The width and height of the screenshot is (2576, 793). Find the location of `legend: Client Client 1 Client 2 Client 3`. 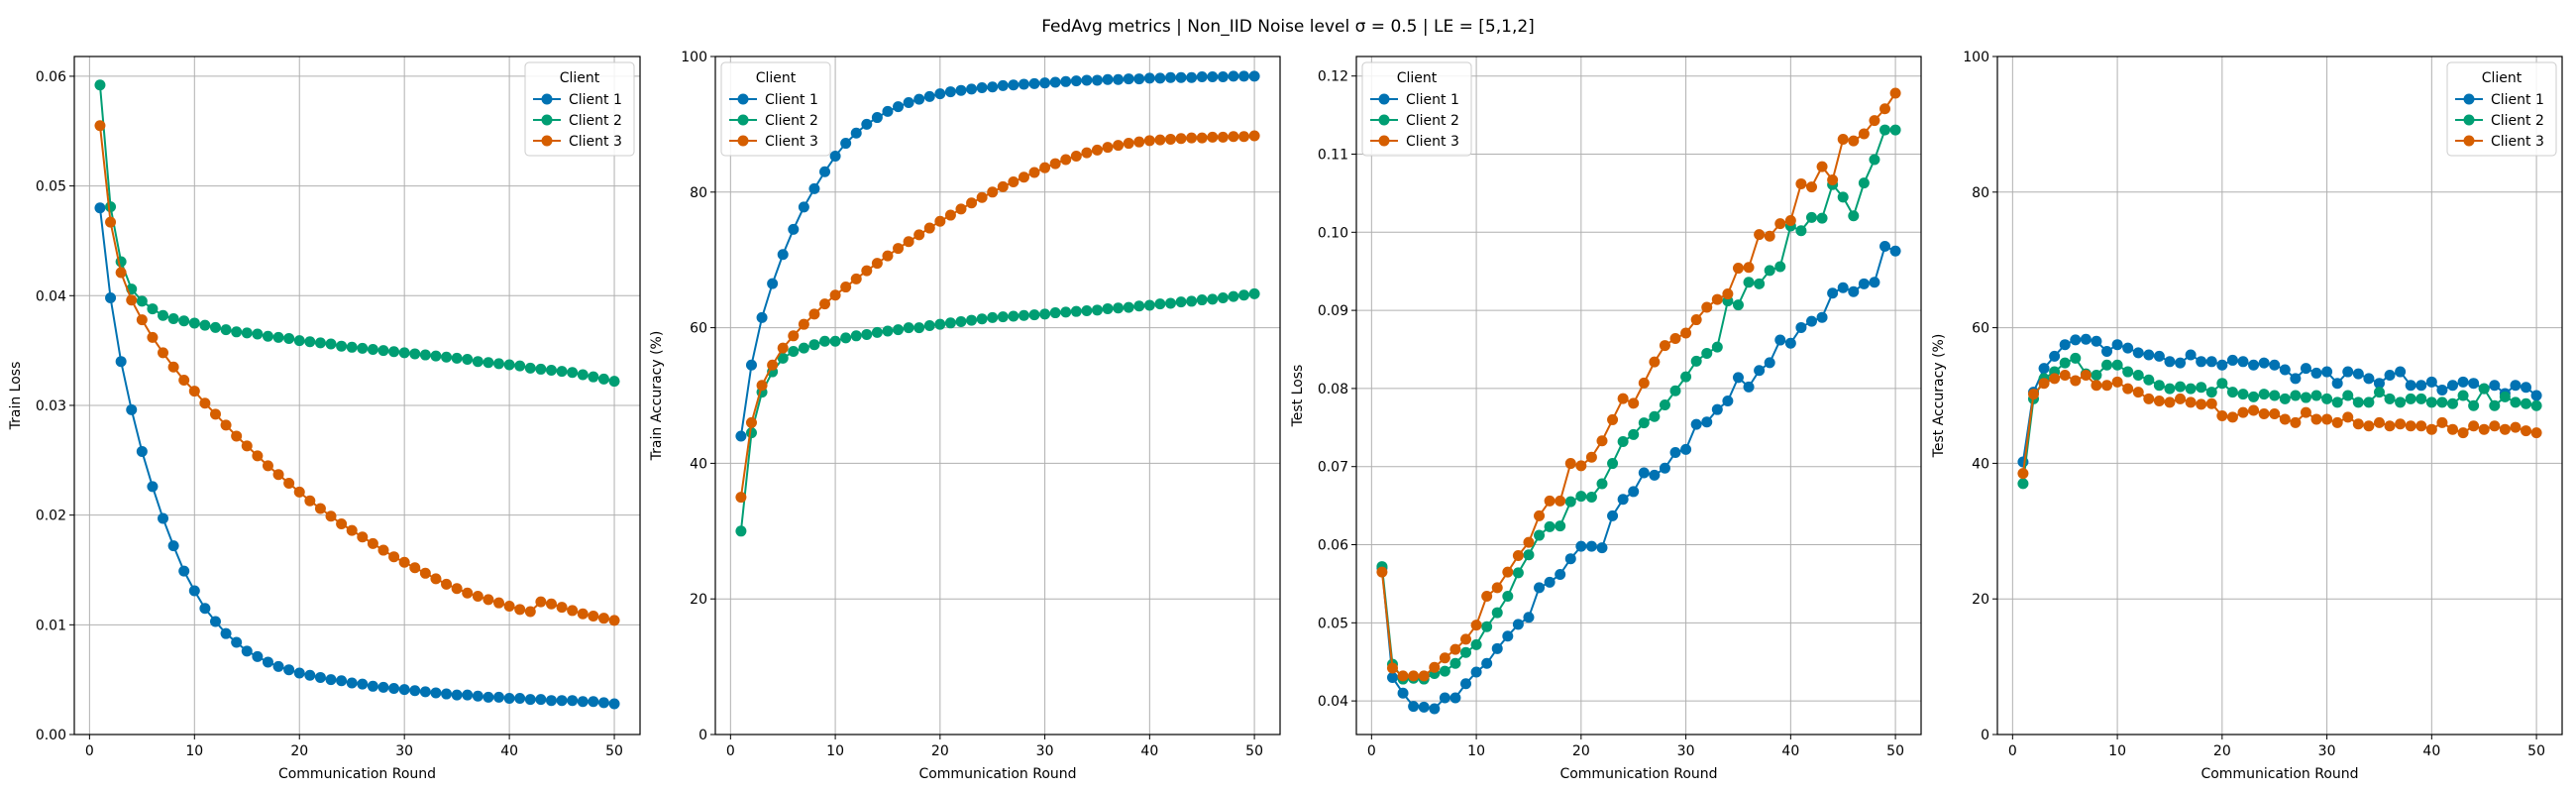

legend: Client Client 1 Client 2 Client 3 is located at coordinates (579, 109).